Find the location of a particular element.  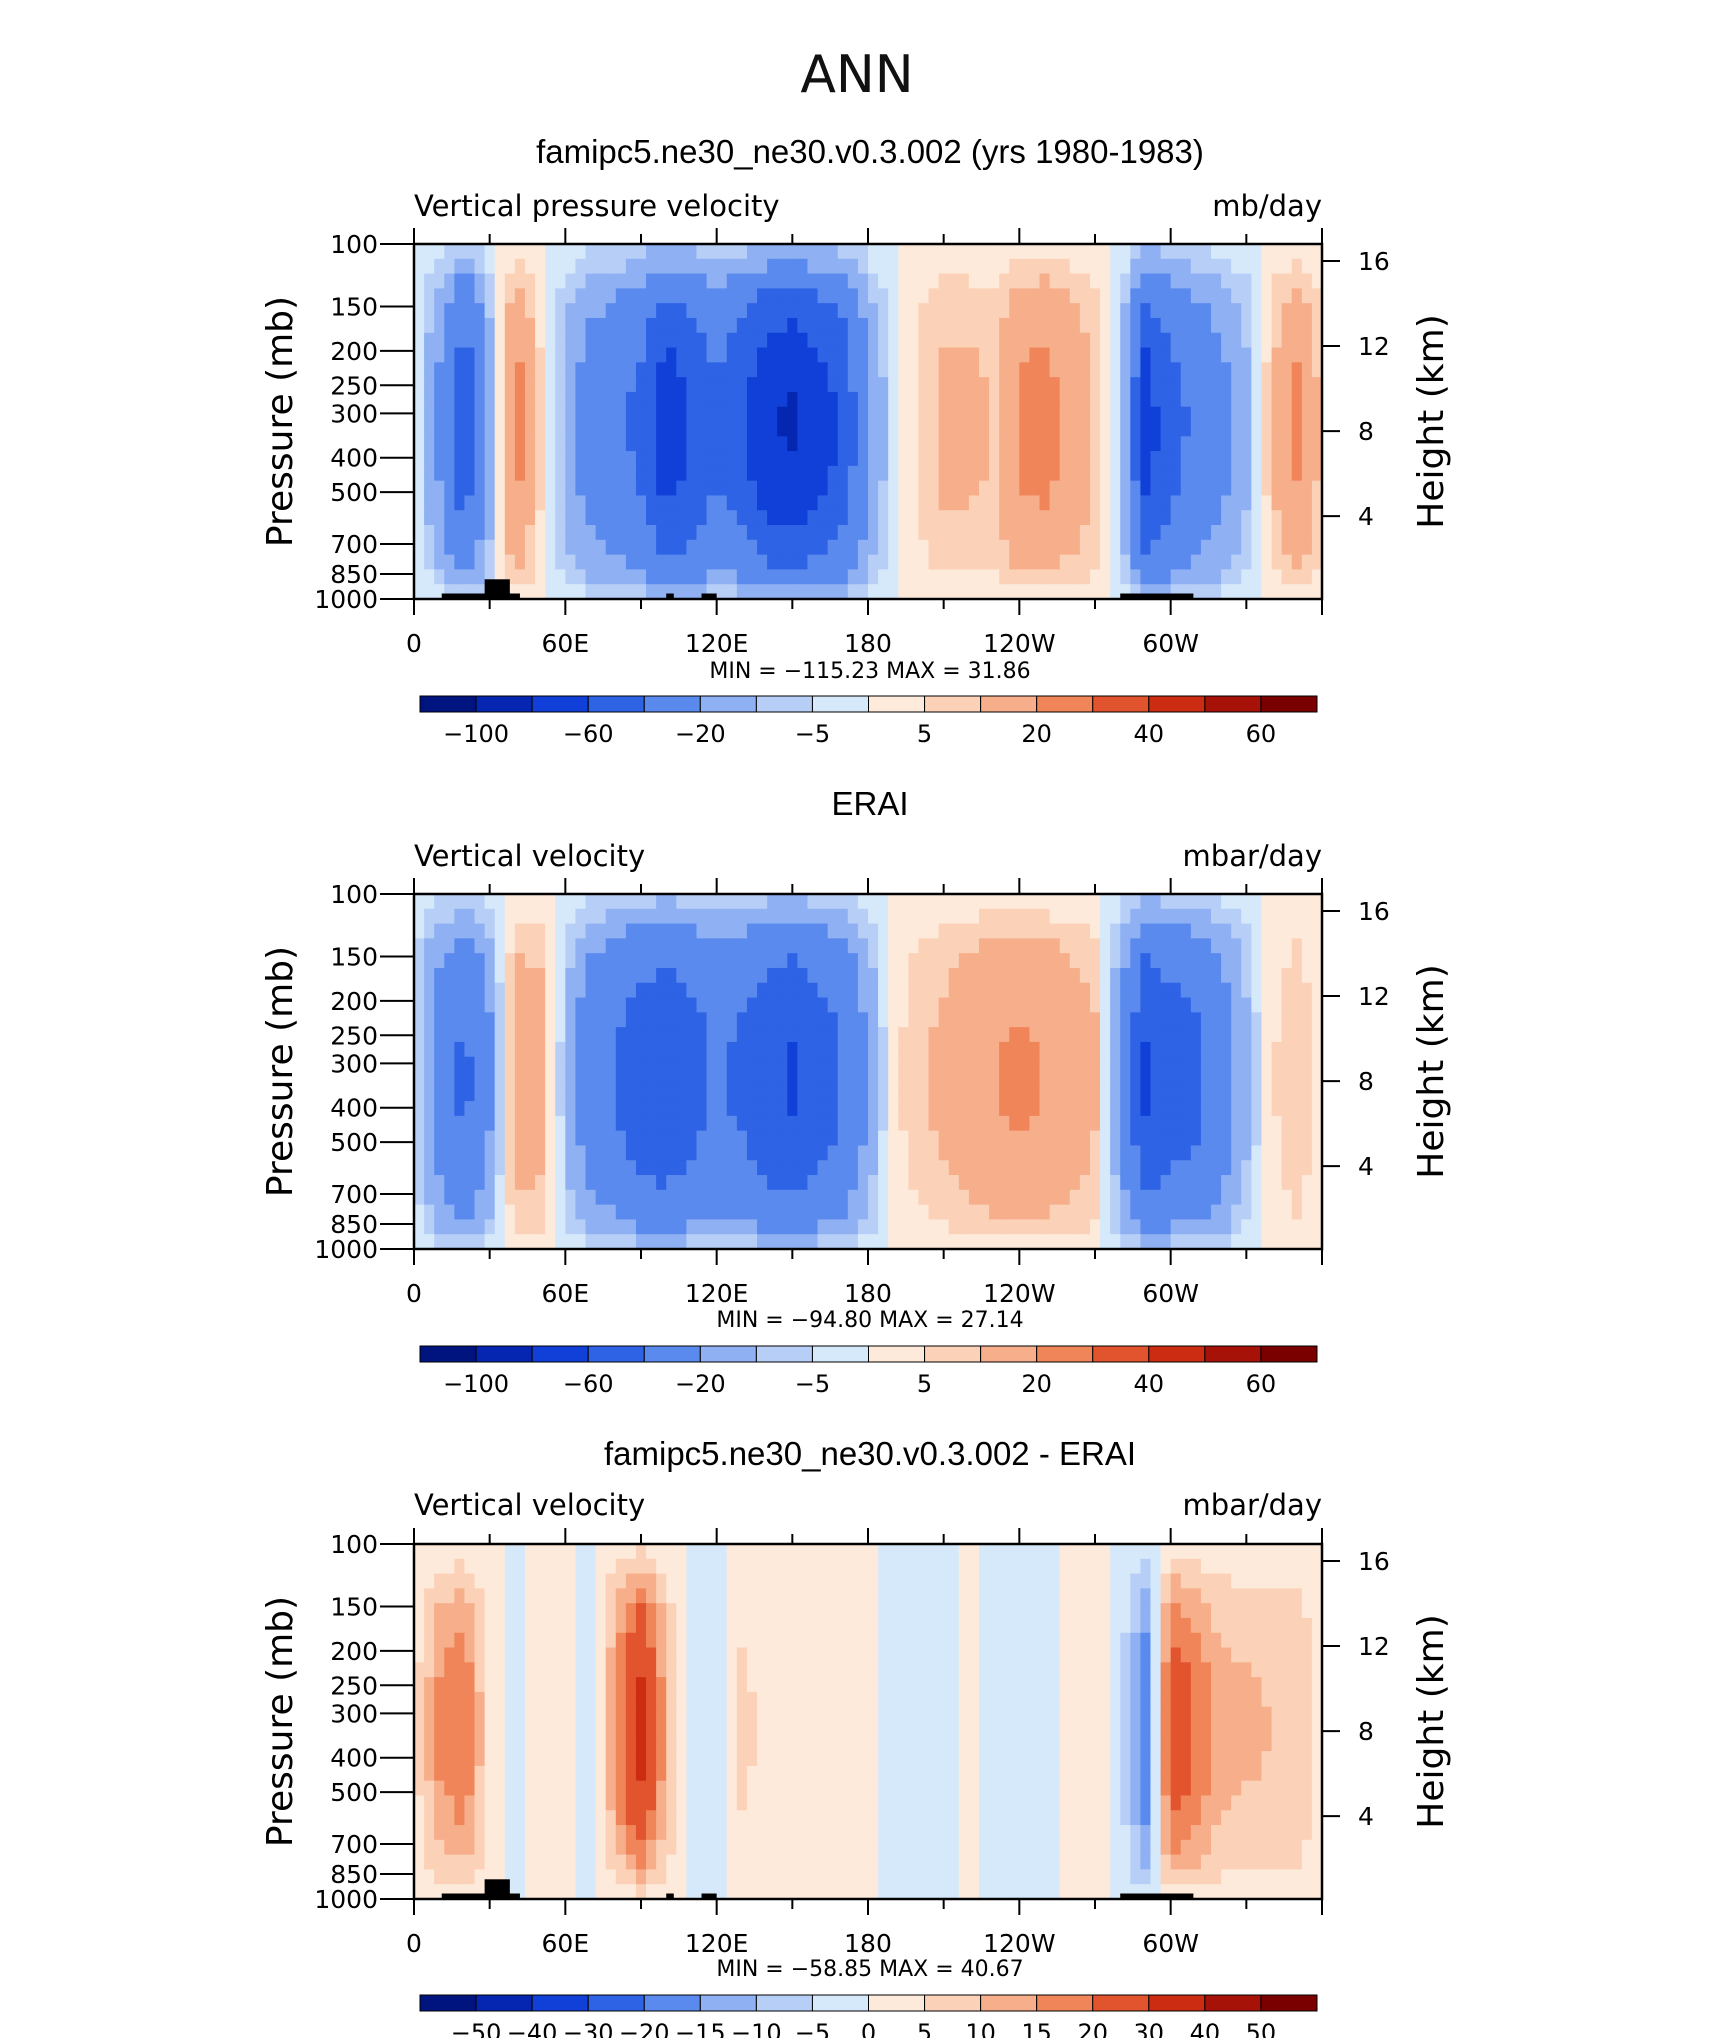

colorbar-label: 5 is located at coordinates (924, 734).